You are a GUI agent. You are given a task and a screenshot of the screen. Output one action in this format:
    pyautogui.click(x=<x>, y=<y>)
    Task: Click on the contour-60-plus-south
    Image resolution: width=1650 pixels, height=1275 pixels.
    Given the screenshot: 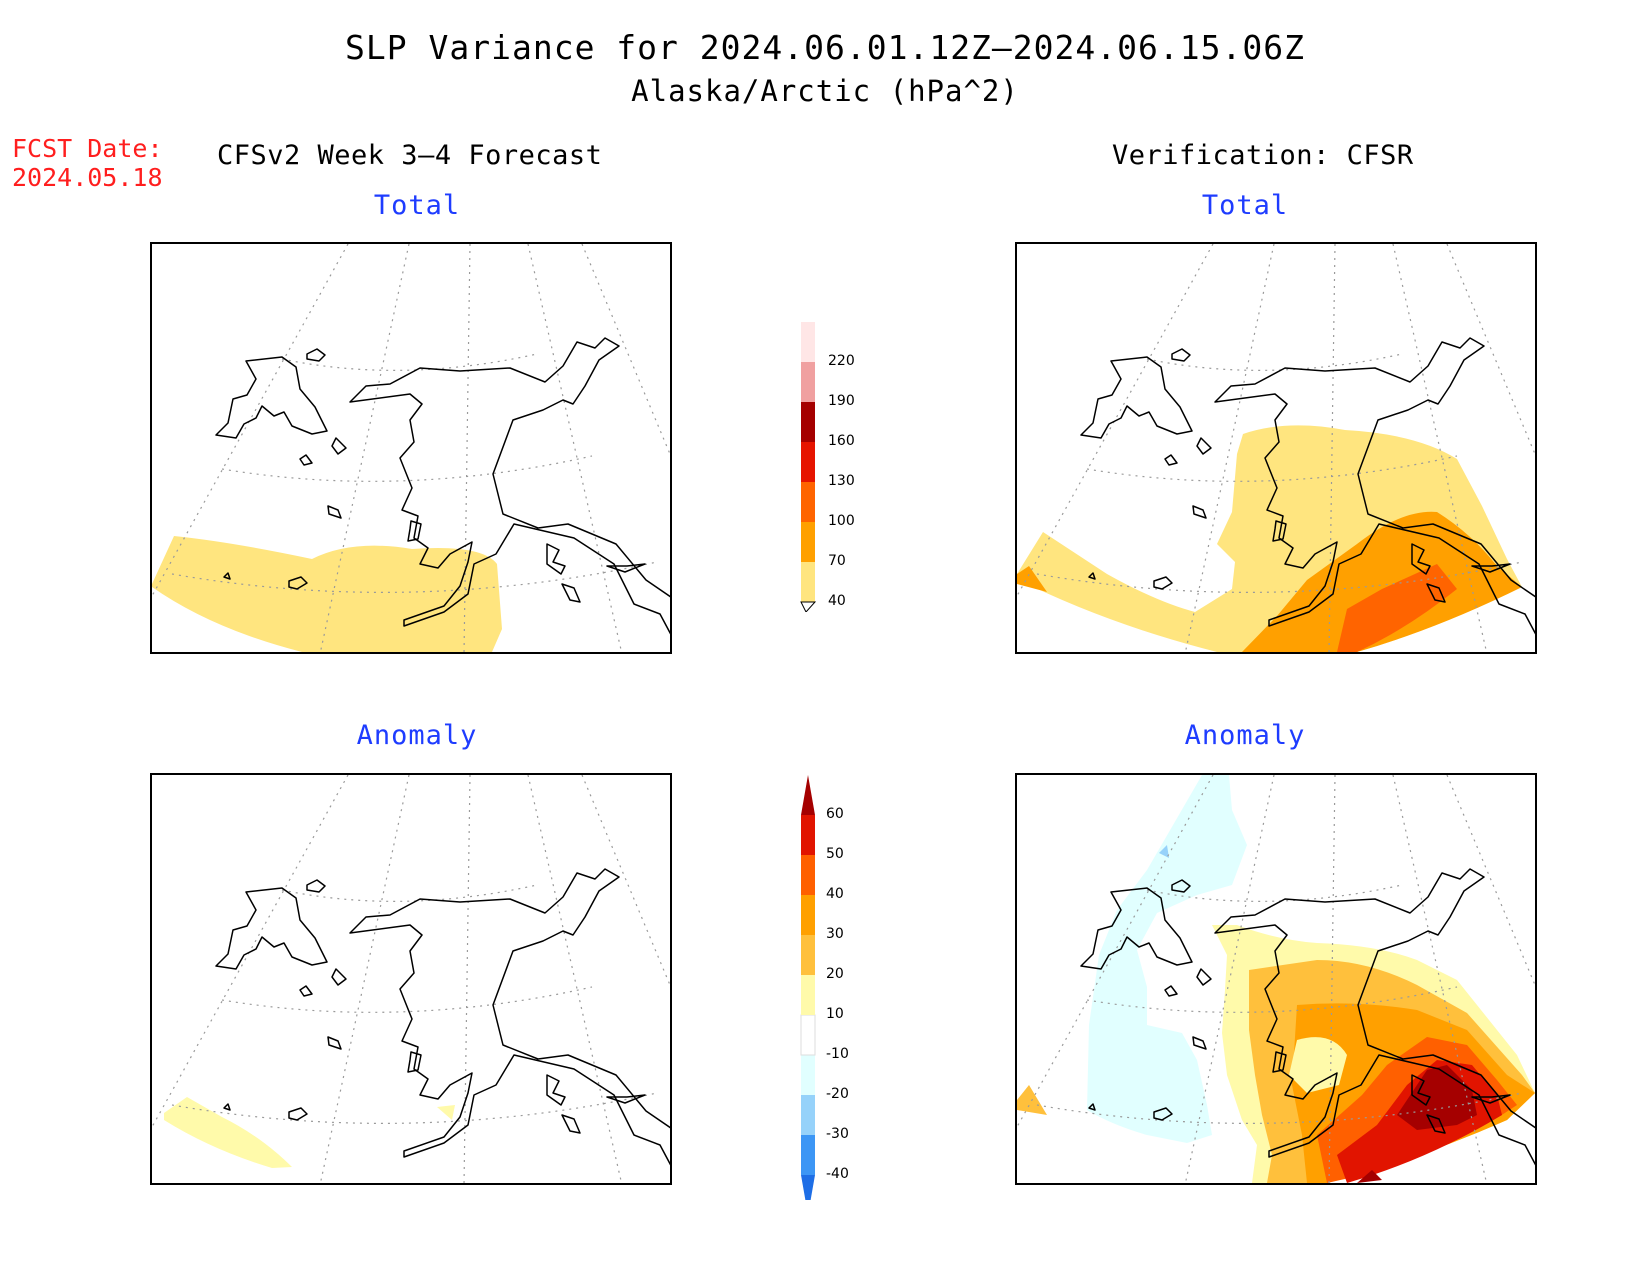 What is the action you would take?
    pyautogui.click(x=1369, y=1176)
    